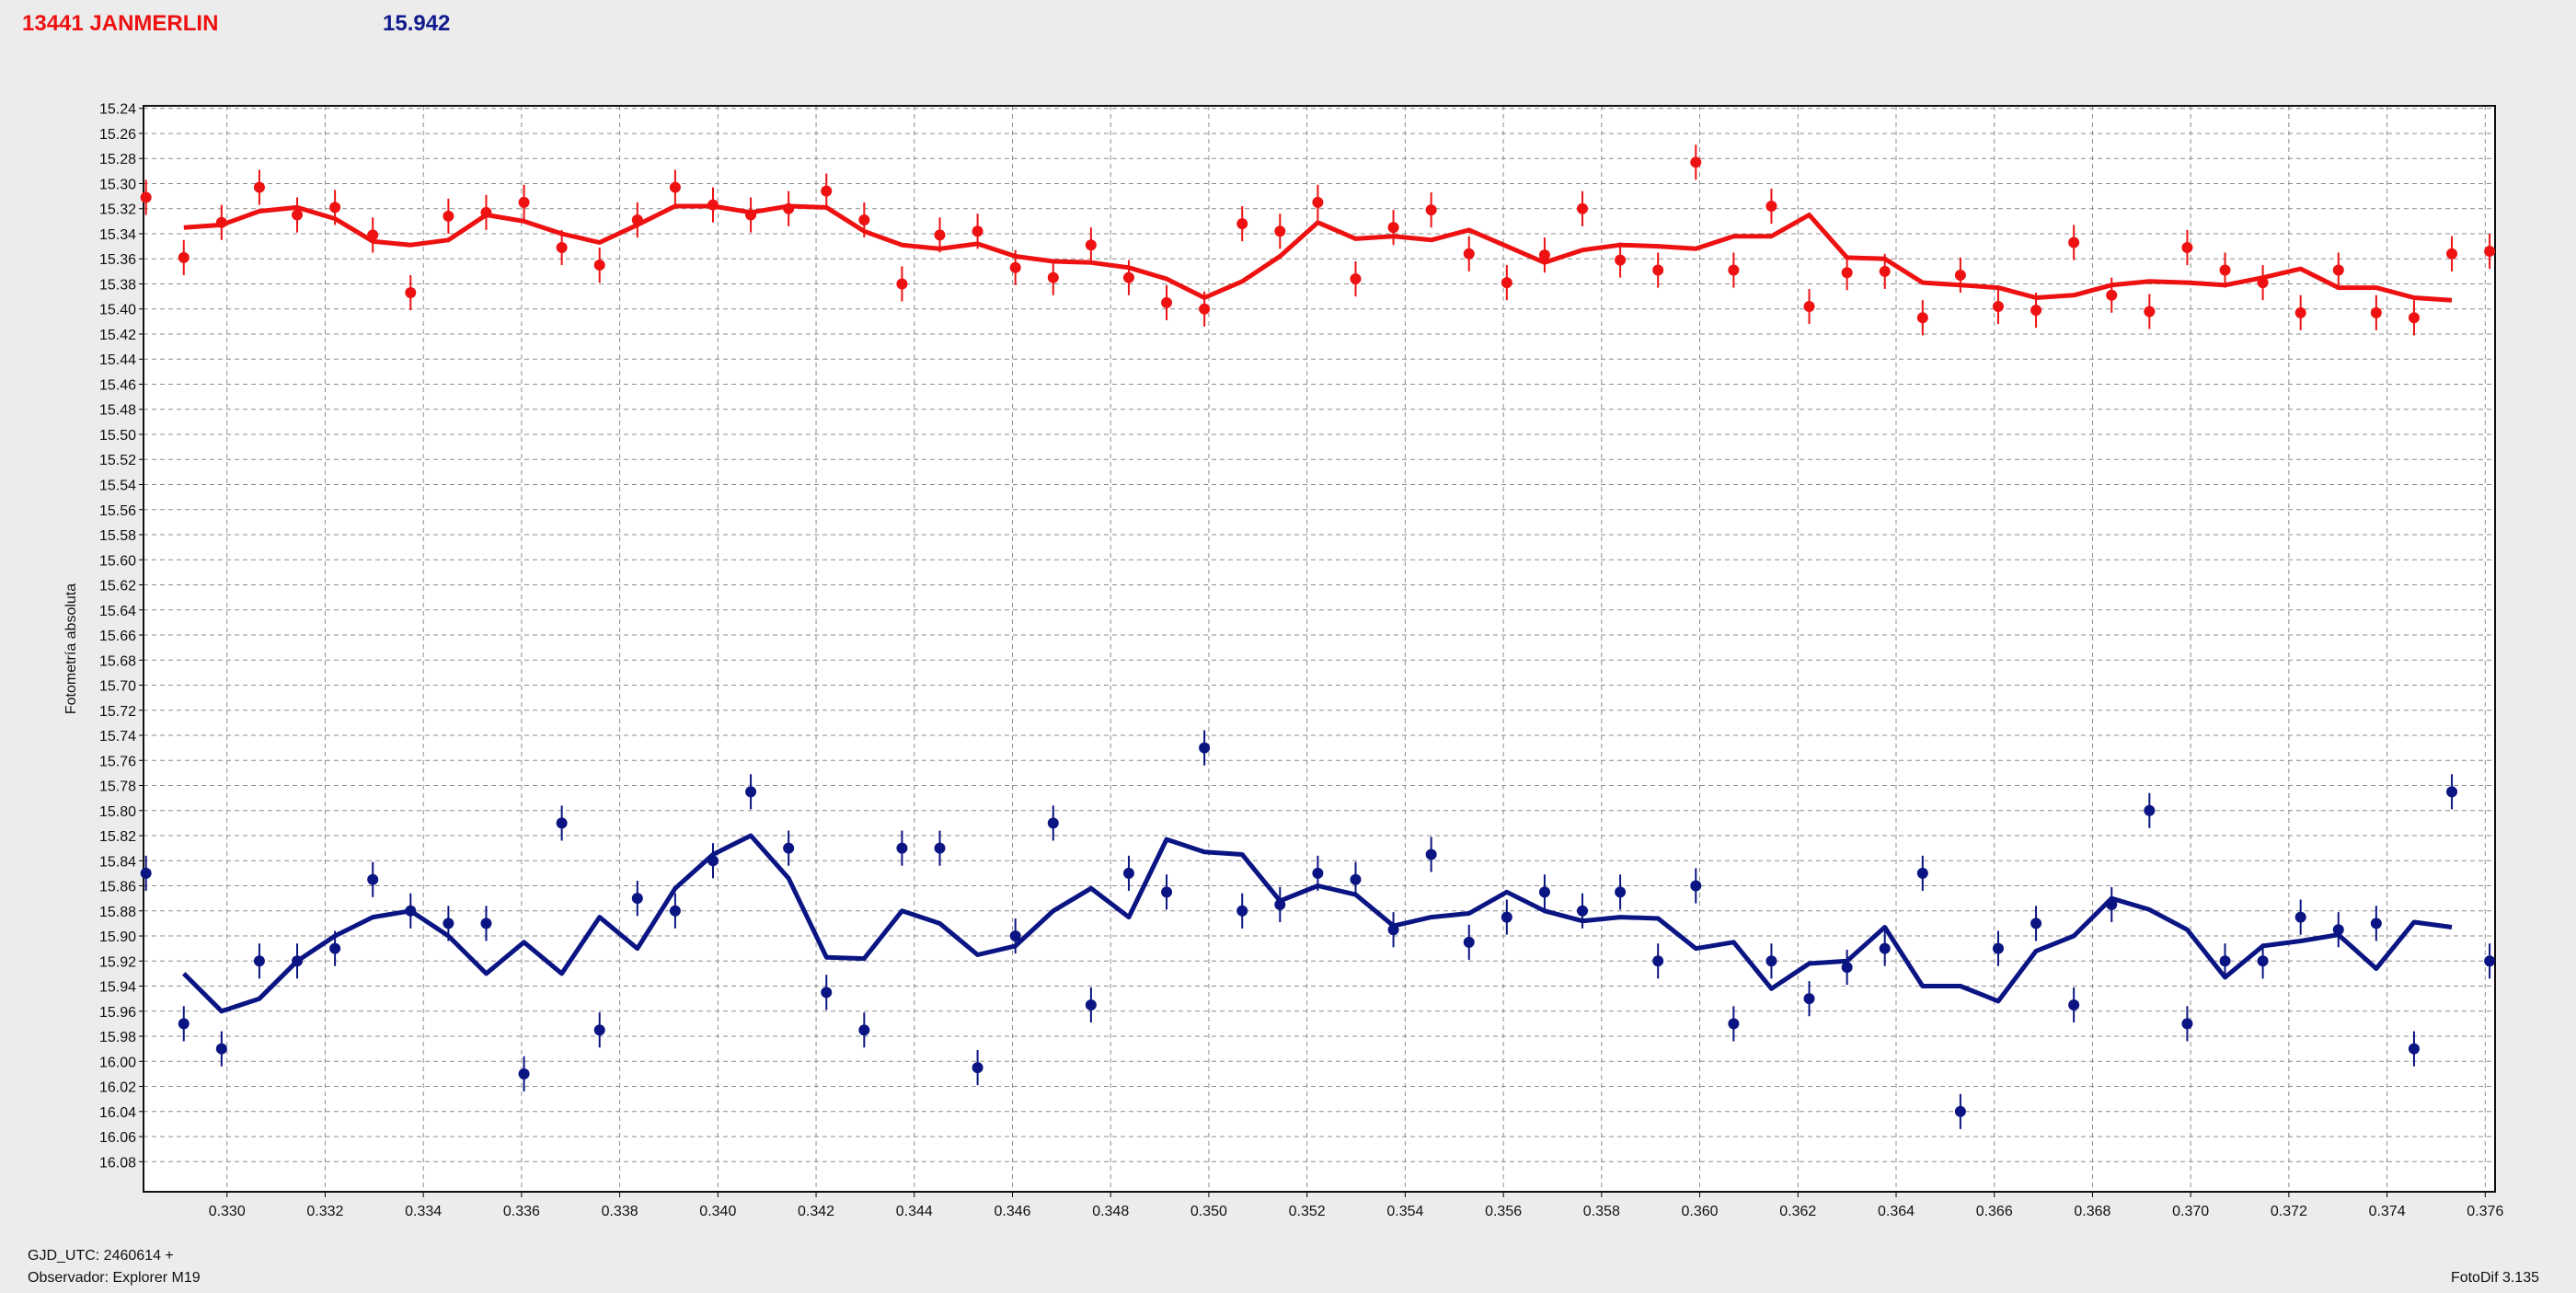 The height and width of the screenshot is (1293, 2576). Describe the element at coordinates (227, 1211) in the screenshot. I see `x-tick-label: 0.330` at that location.